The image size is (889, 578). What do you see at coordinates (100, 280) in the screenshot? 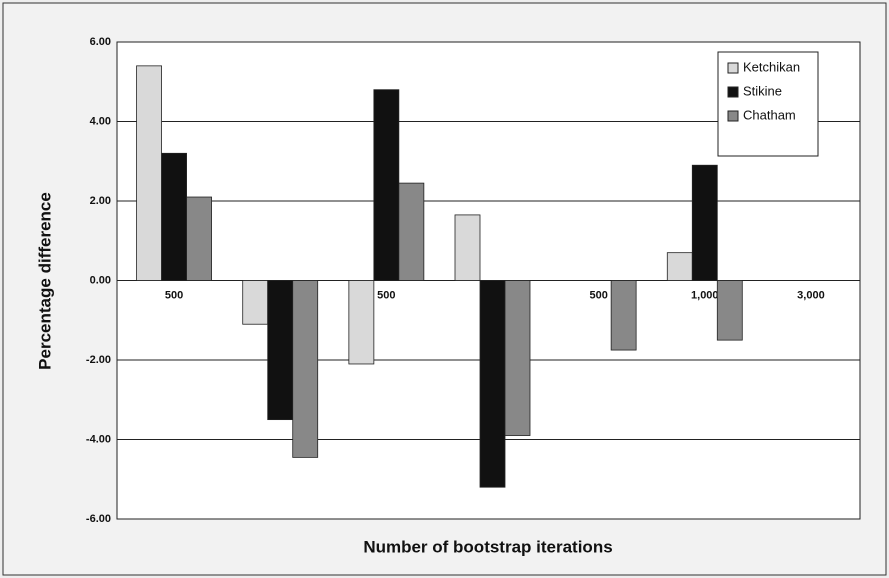
I see `y-tick-label: 0.00` at bounding box center [100, 280].